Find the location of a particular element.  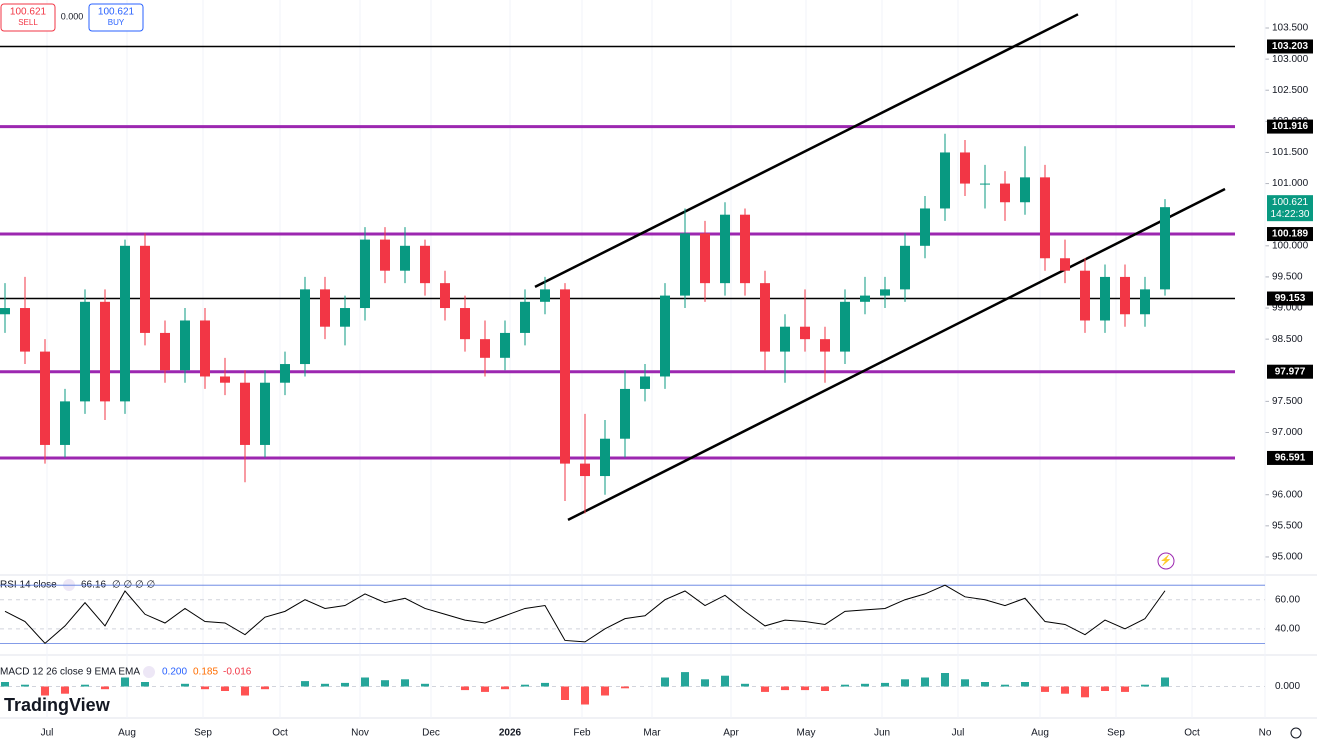

countdown: 14:22:30 is located at coordinates (1290, 214).